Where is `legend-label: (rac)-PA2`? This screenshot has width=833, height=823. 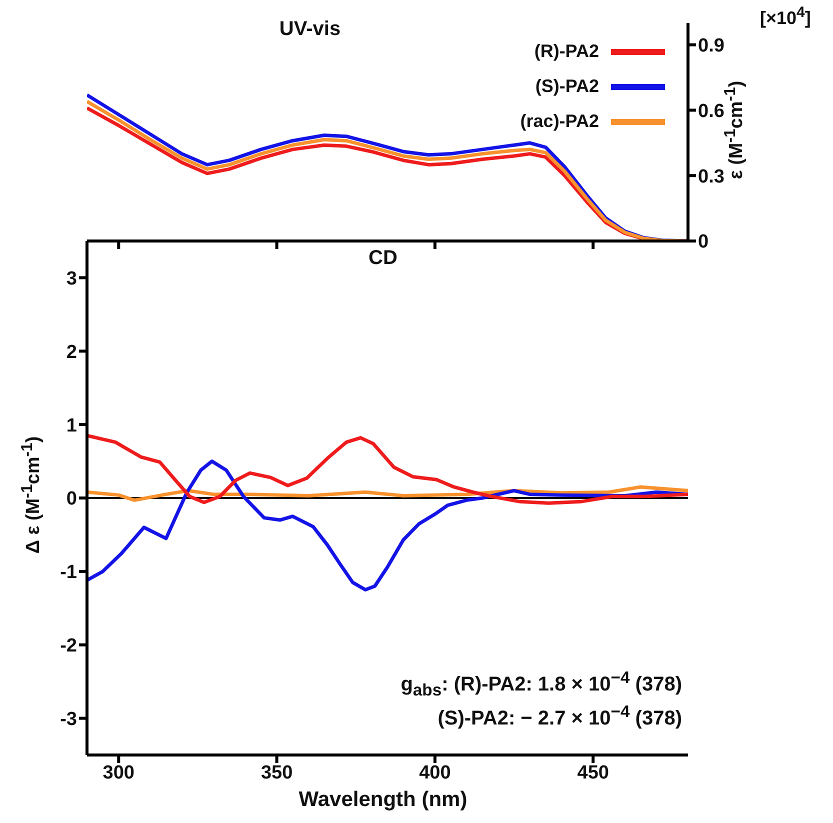
legend-label: (rac)-PA2 is located at coordinates (559, 121).